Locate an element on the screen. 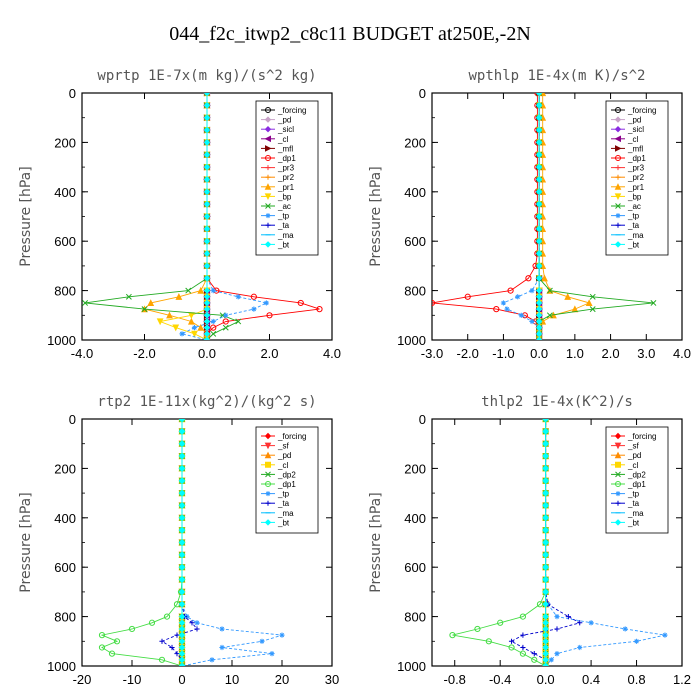  legend-entry: _pr2 is located at coordinates (286, 177).